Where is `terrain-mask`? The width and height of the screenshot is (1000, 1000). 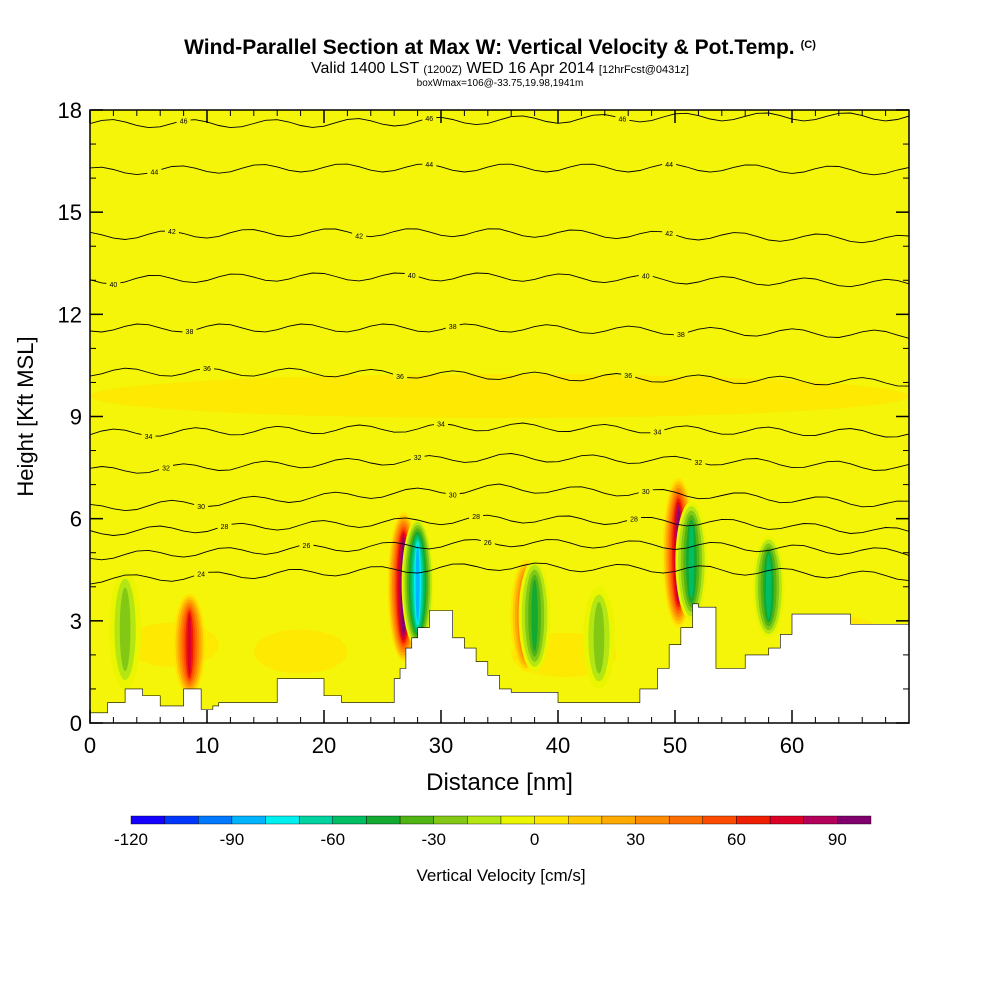 terrain-mask is located at coordinates (499, 663).